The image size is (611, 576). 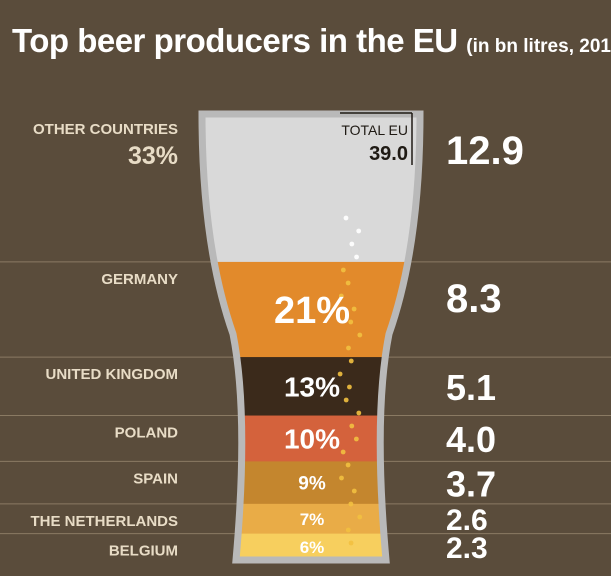 What do you see at coordinates (374, 130) in the screenshot?
I see `total-label: TOTAL EU` at bounding box center [374, 130].